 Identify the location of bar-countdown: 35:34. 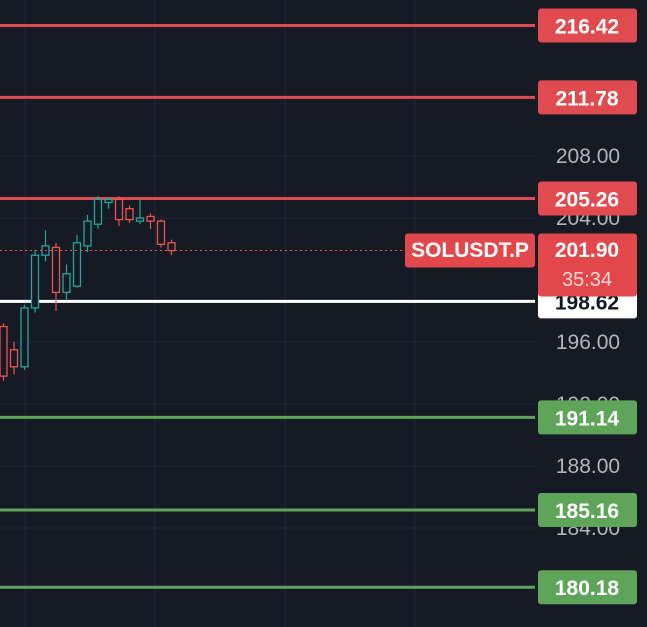
(587, 280).